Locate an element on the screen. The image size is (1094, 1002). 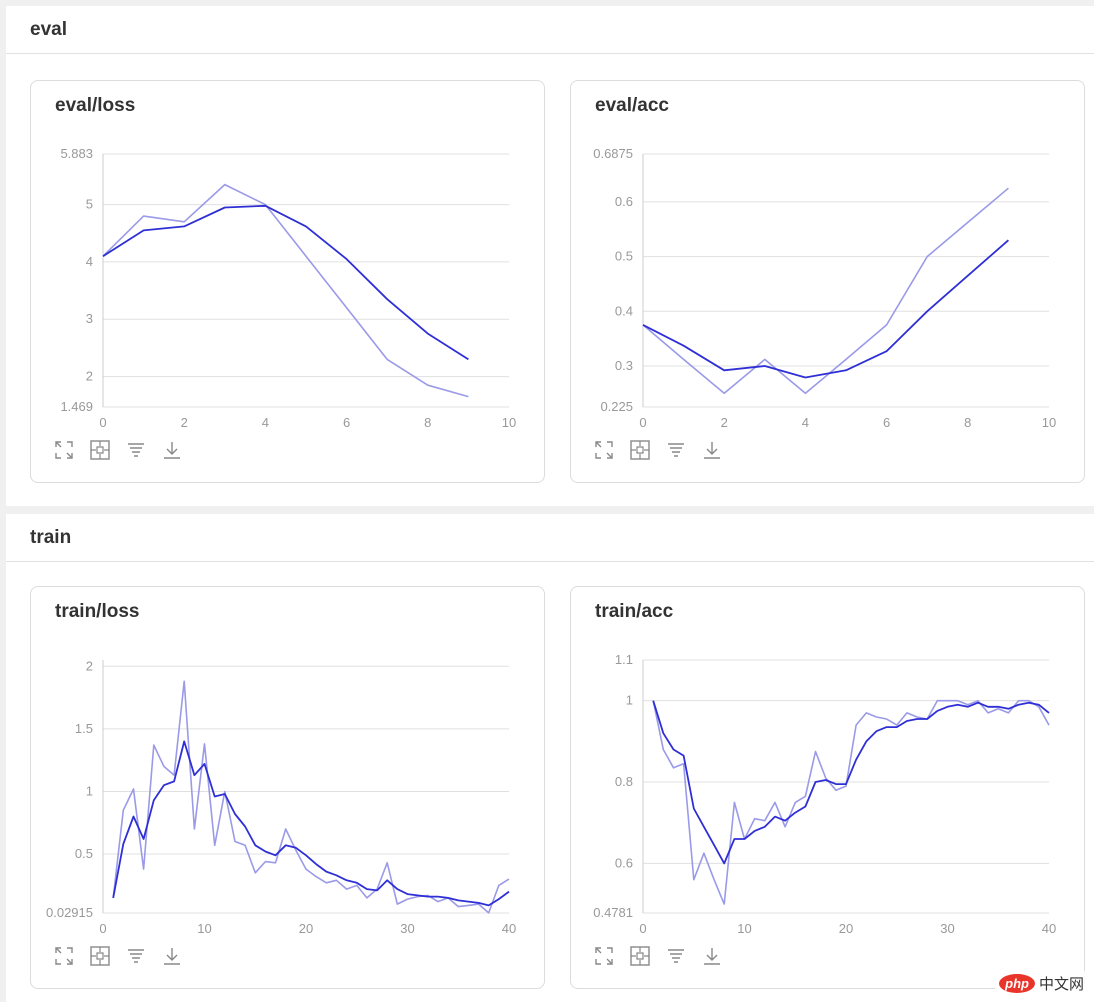
chart-plot: 1.469 2 3 4 5 5.883 0 2 4 6 8 10 is located at coordinates (288, 288).